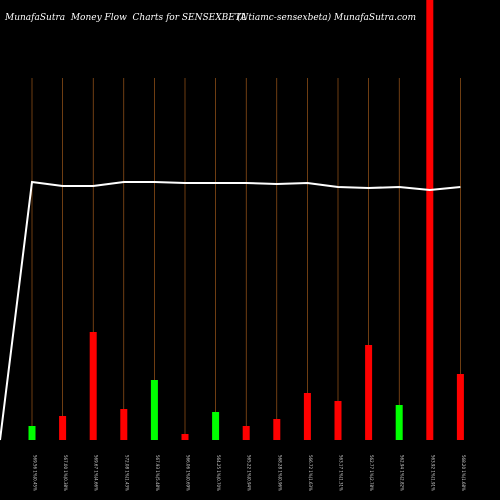 The height and width of the screenshot is (500, 500). What do you see at coordinates (188, 473) in the screenshot?
I see `x-tick-label: 566.06 1%(0.69%` at bounding box center [188, 473].